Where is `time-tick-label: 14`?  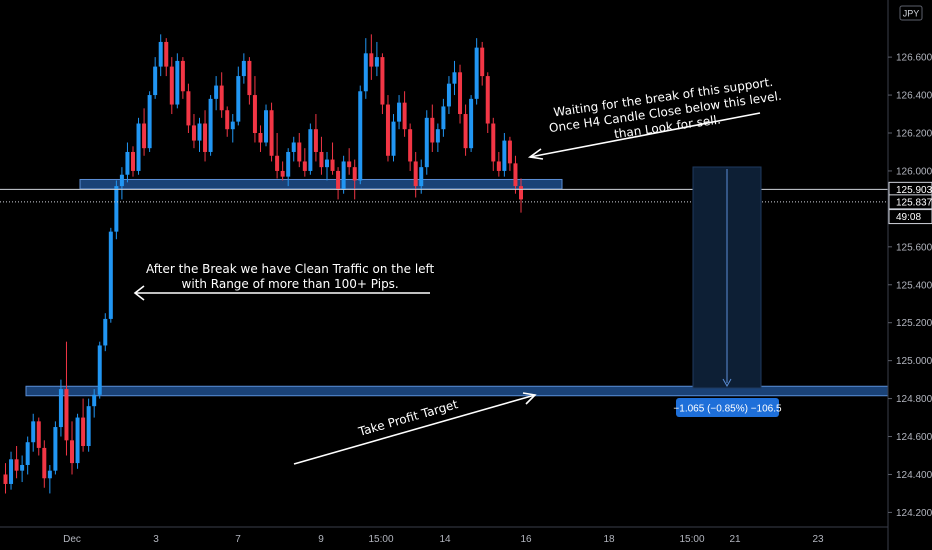 time-tick-label: 14 is located at coordinates (445, 539).